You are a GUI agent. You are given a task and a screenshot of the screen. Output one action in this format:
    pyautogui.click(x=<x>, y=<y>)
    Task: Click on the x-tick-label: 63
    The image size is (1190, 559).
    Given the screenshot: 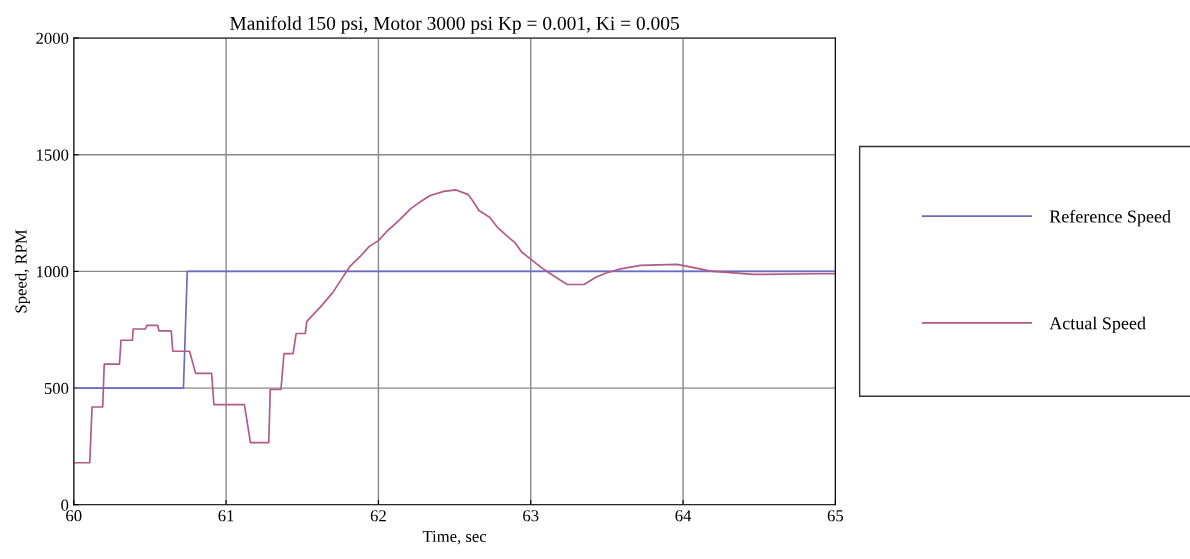 What is the action you would take?
    pyautogui.click(x=531, y=516)
    